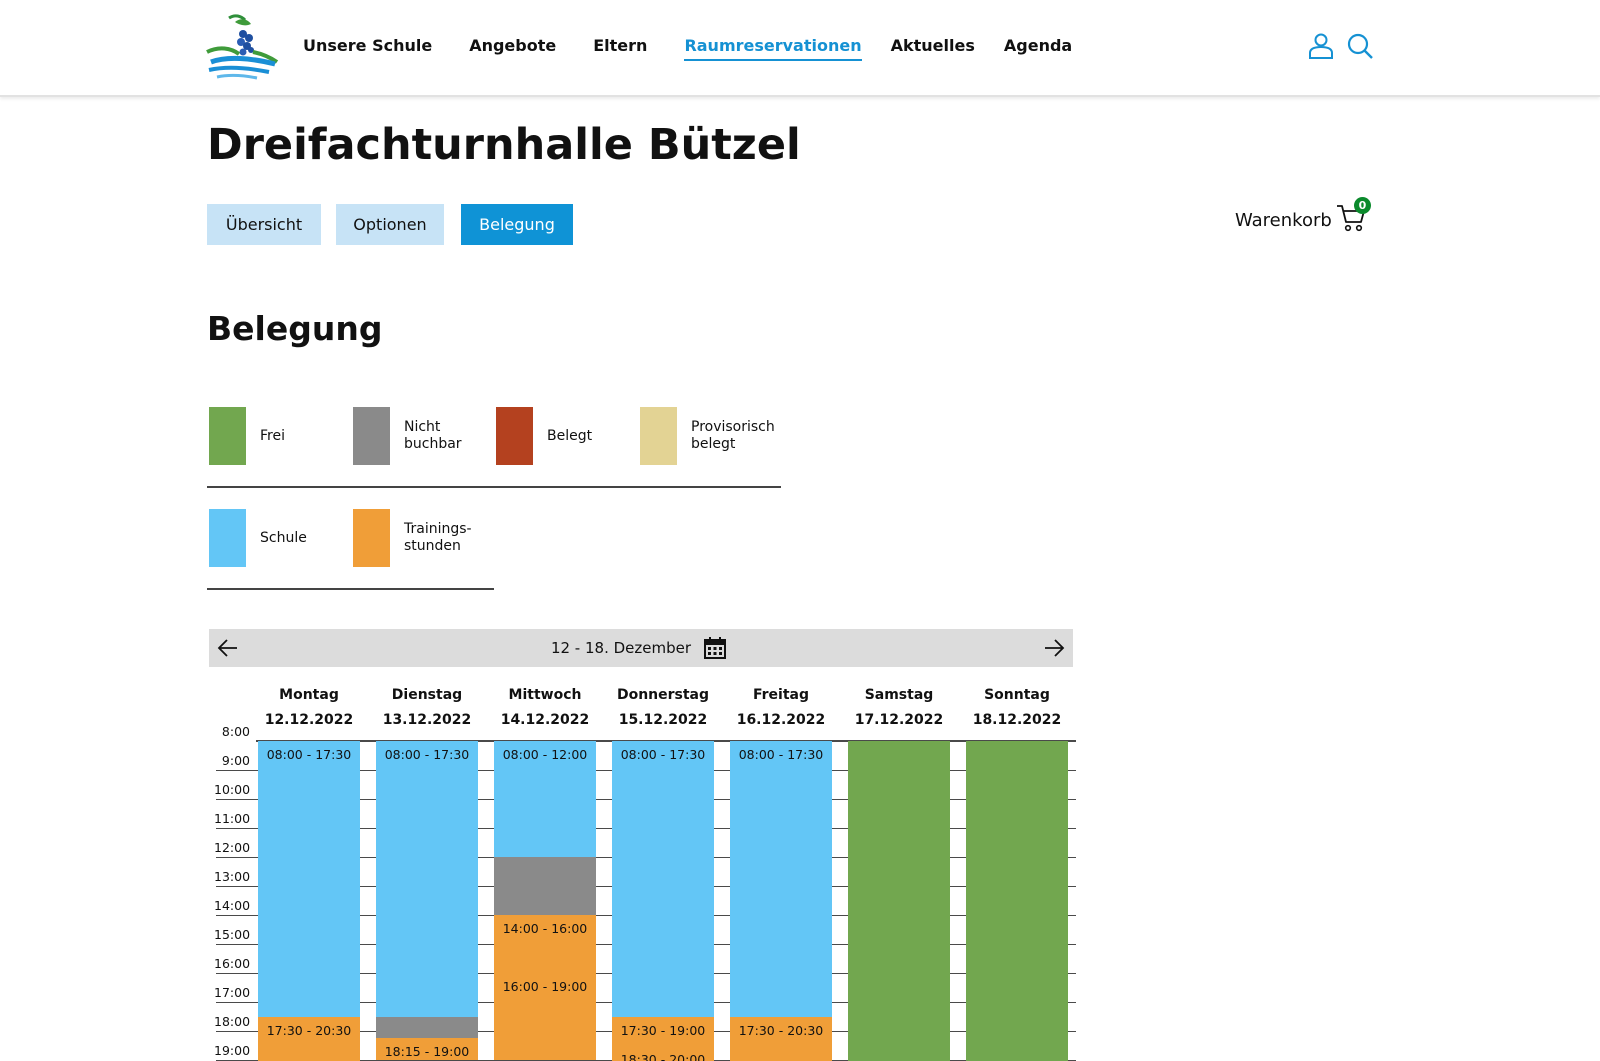  What do you see at coordinates (272, 436) in the screenshot?
I see `legend-label-frei: Frei` at bounding box center [272, 436].